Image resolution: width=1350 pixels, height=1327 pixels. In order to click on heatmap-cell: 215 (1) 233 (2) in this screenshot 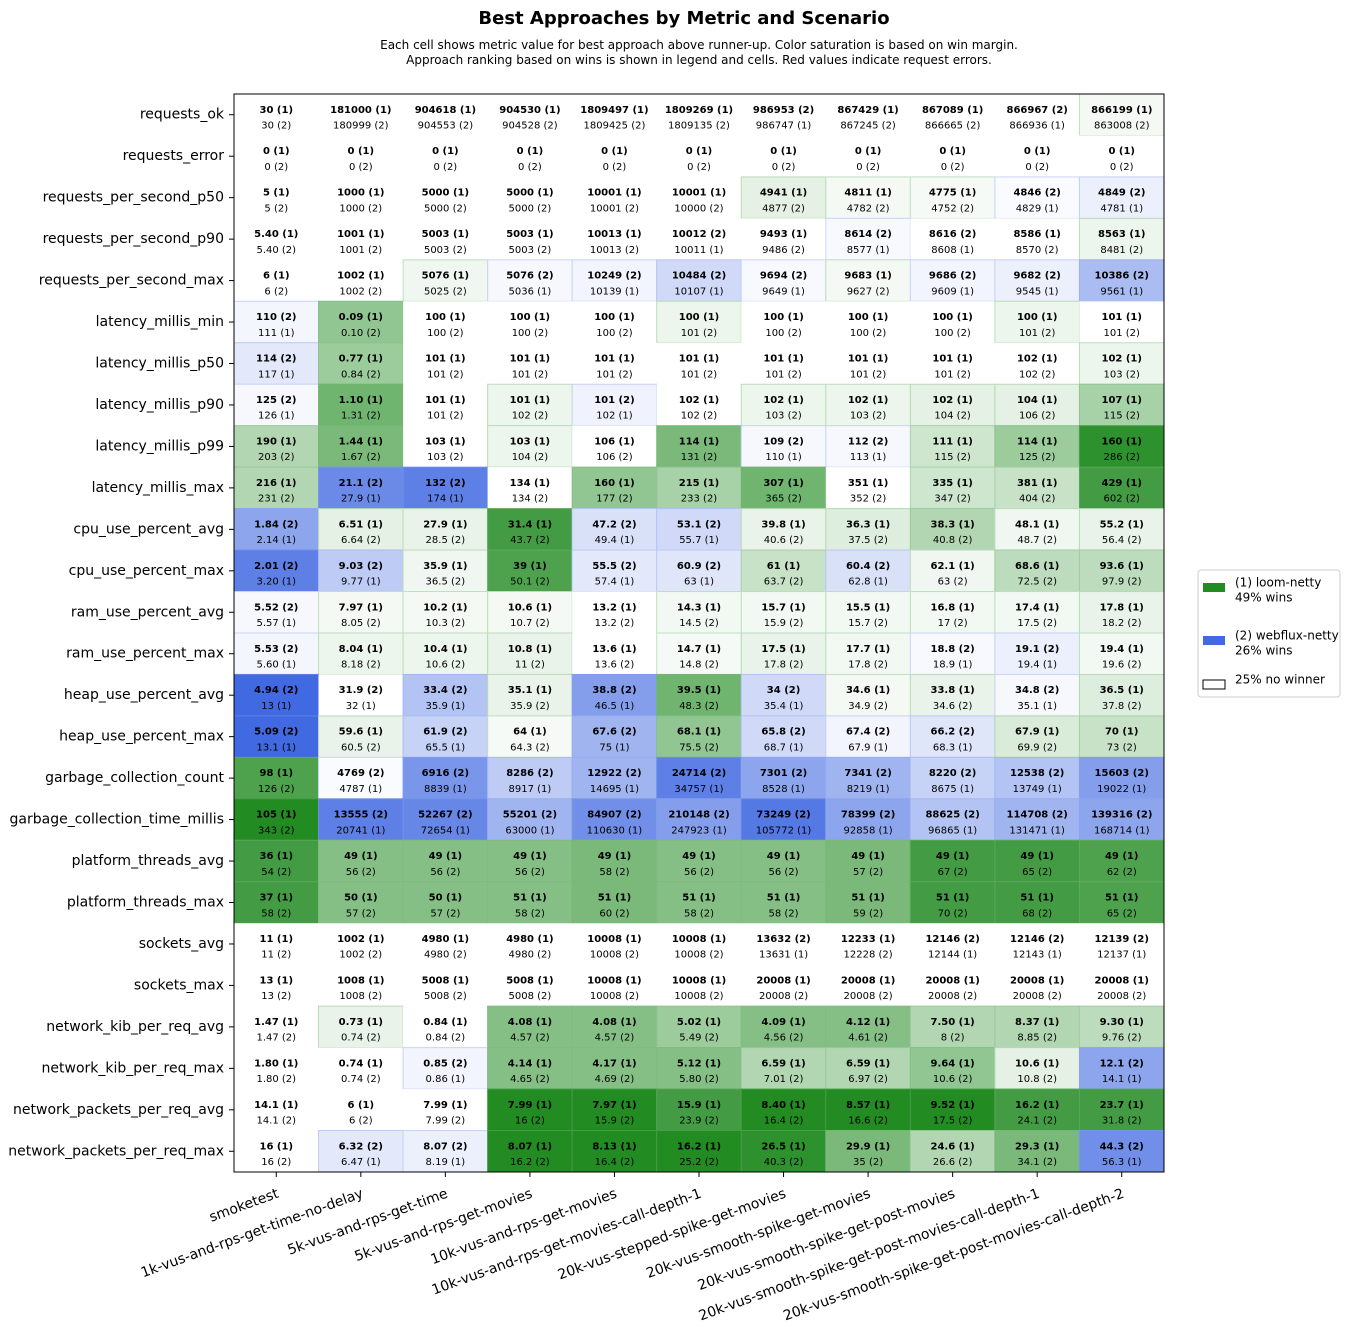, I will do `click(699, 488)`.